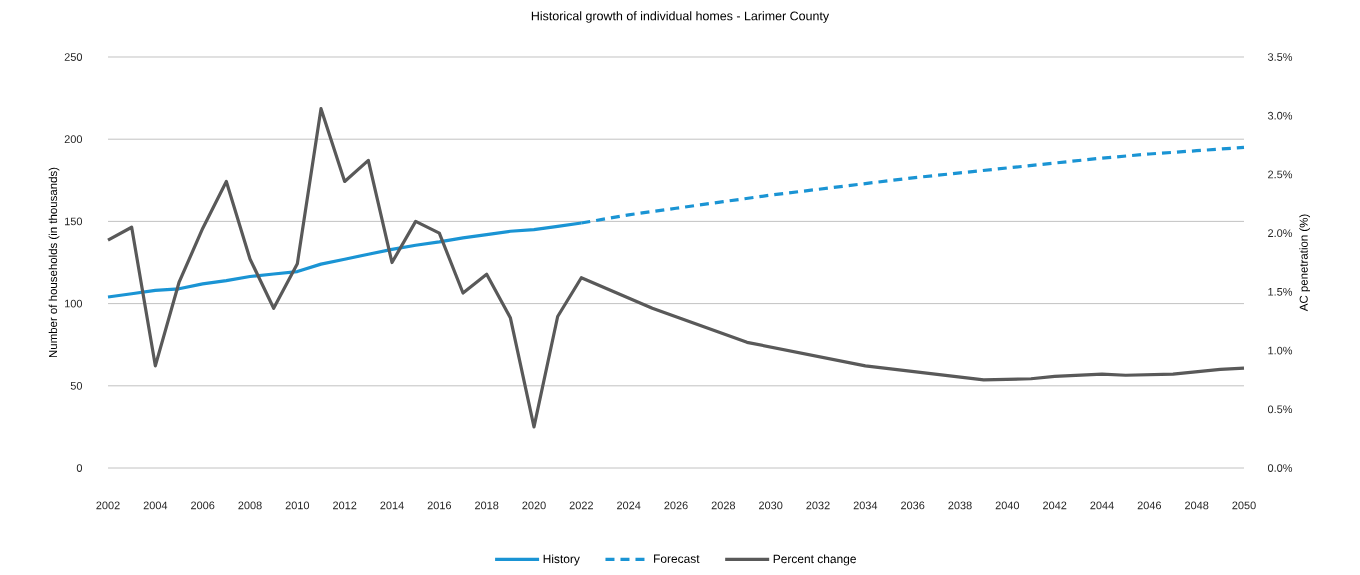 Image resolution: width=1360 pixels, height=575 pixels. What do you see at coordinates (581, 505) in the screenshot?
I see `x-tick-label: 2022` at bounding box center [581, 505].